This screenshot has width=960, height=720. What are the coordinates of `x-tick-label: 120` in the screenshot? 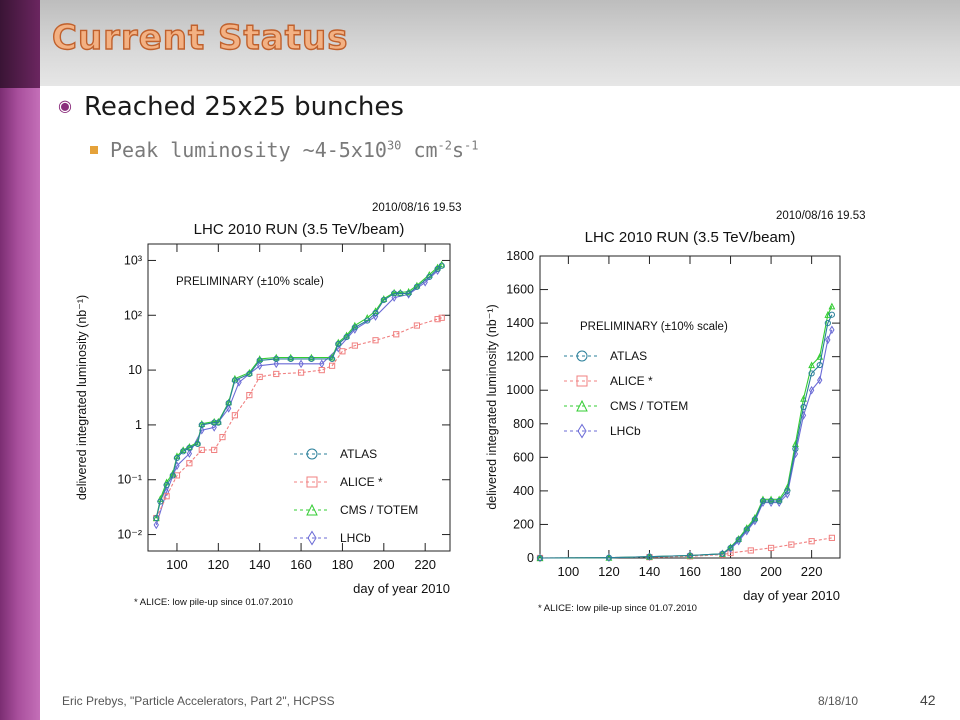 It's located at (218, 564).